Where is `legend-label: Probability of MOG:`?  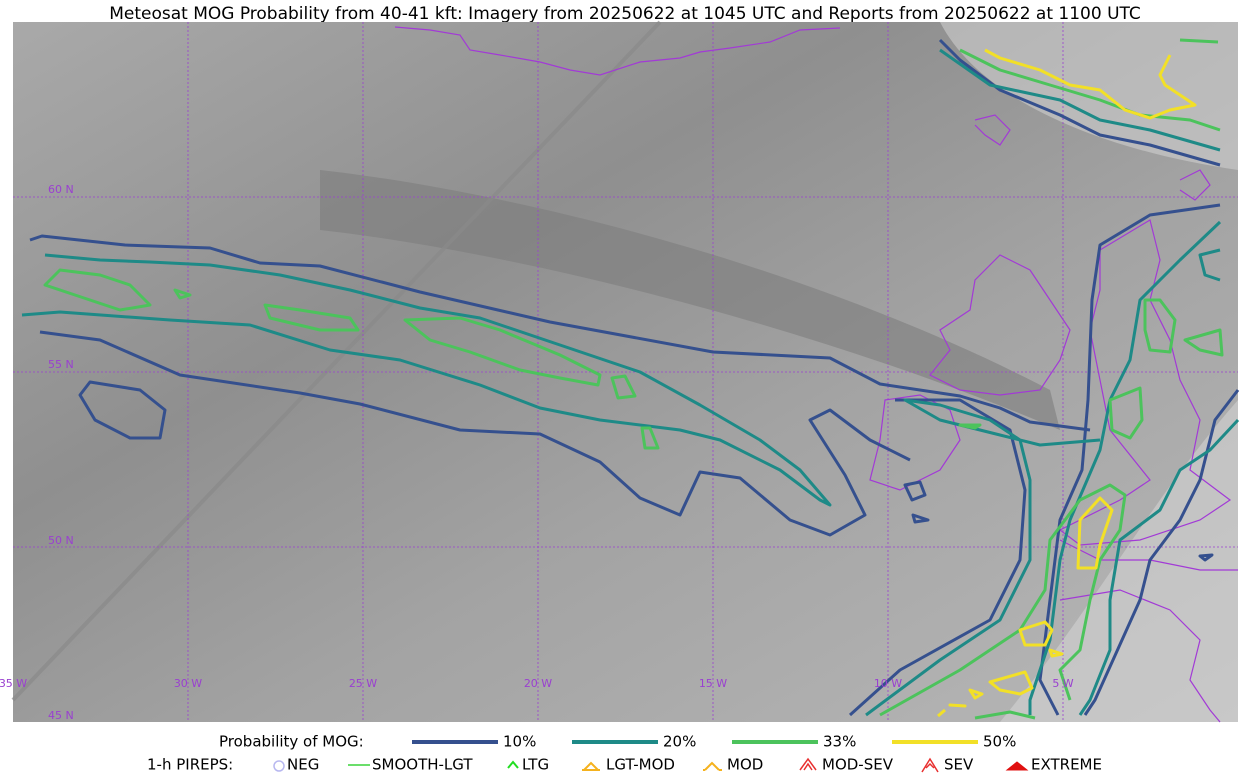
legend-label: Probability of MOG: is located at coordinates (291, 742).